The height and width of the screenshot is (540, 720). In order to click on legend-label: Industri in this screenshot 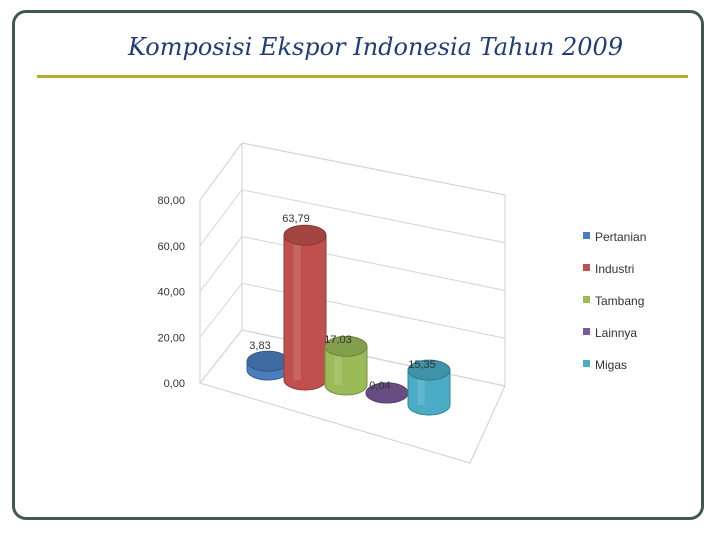, I will do `click(614, 269)`.